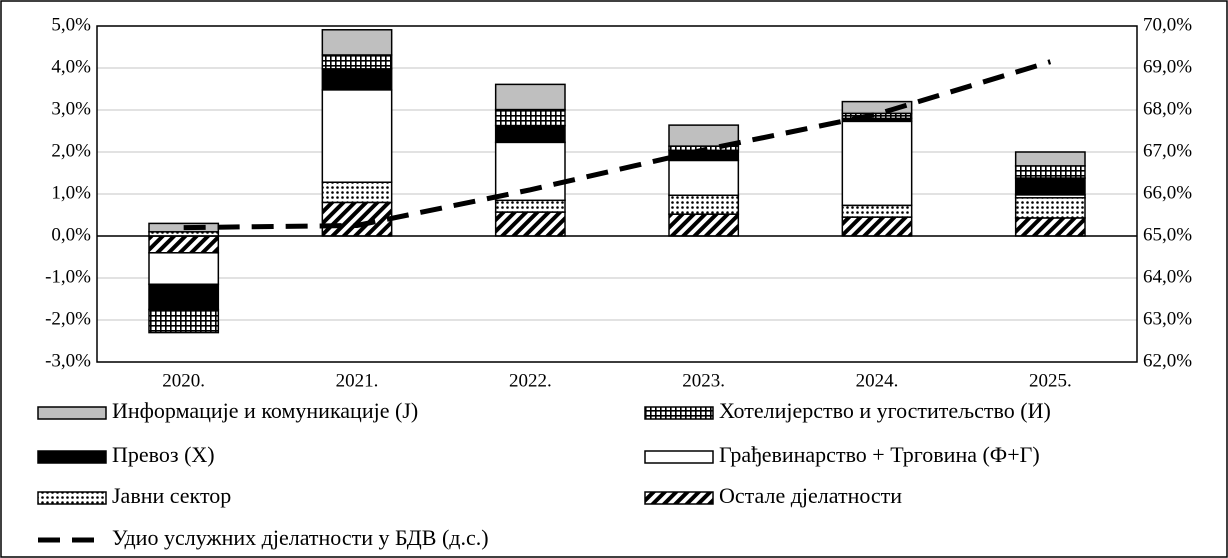 The width and height of the screenshot is (1228, 558). What do you see at coordinates (183, 380) in the screenshot?
I see `x-tick-label: 2020.` at bounding box center [183, 380].